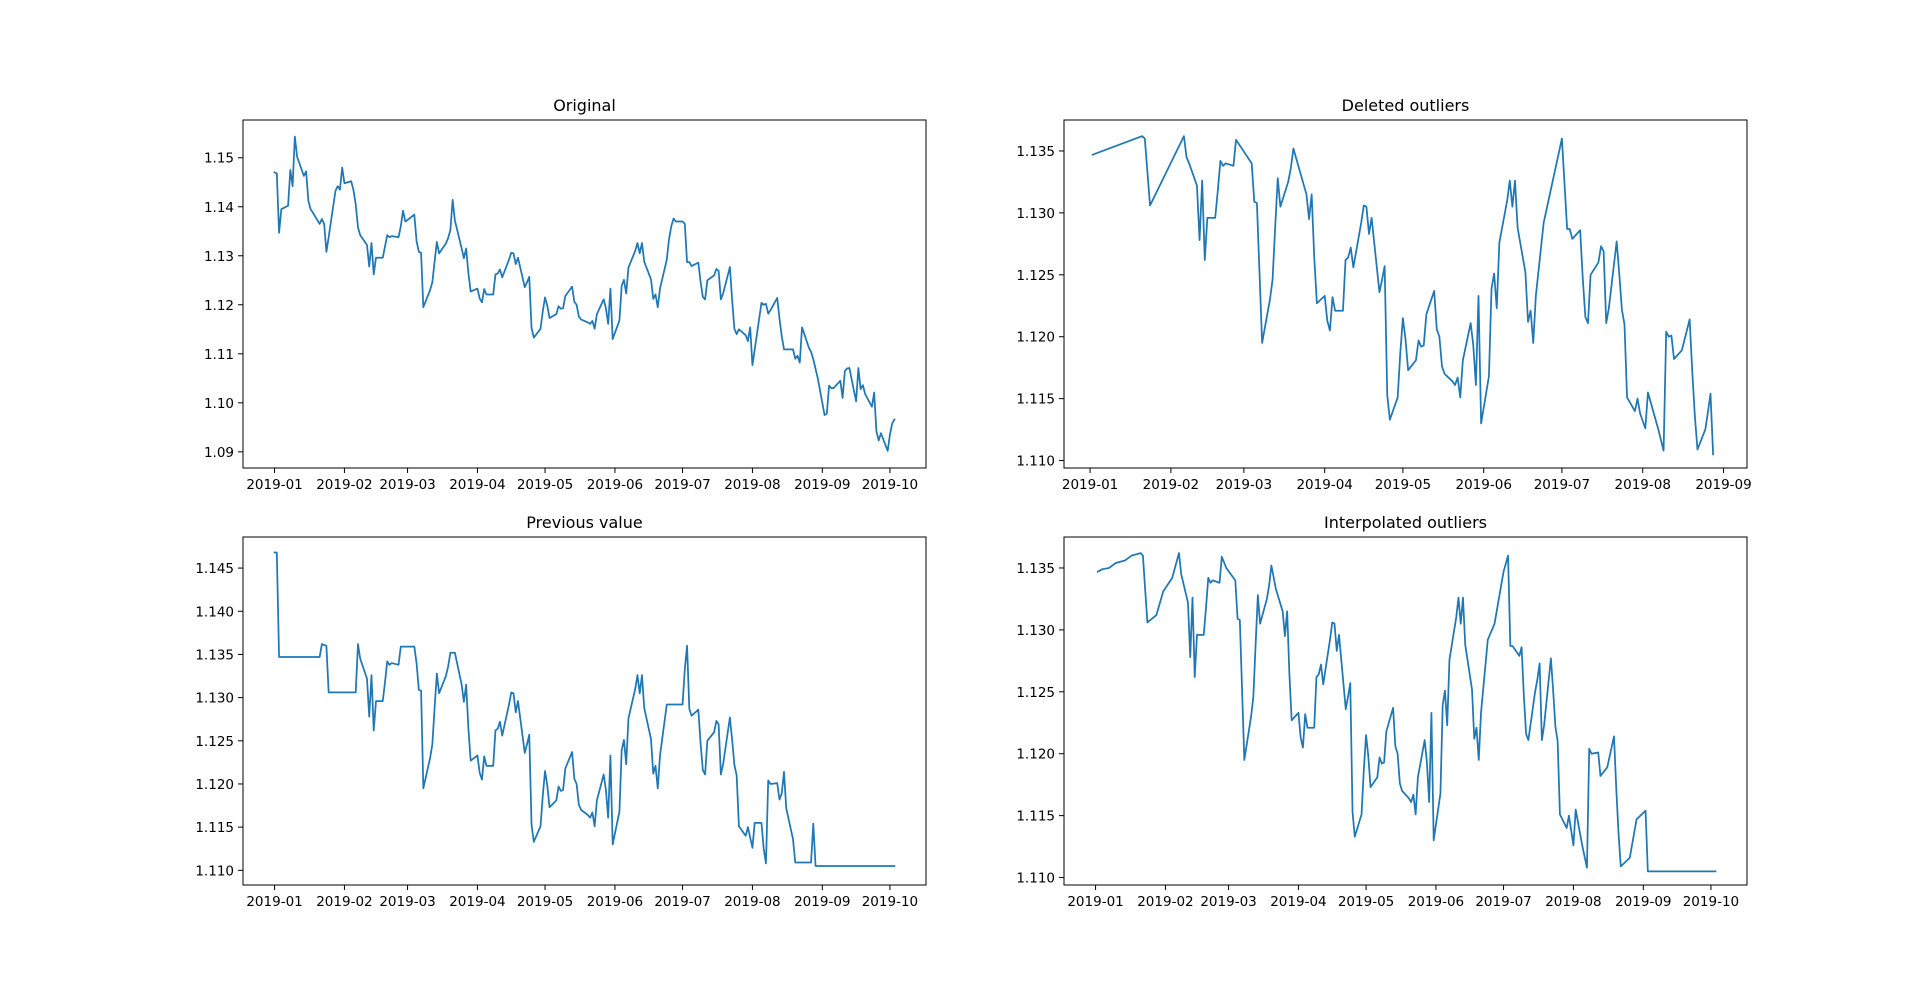 The width and height of the screenshot is (1920, 983). Describe the element at coordinates (1405, 522) in the screenshot. I see `panel-title: Interpolated outliers` at that location.